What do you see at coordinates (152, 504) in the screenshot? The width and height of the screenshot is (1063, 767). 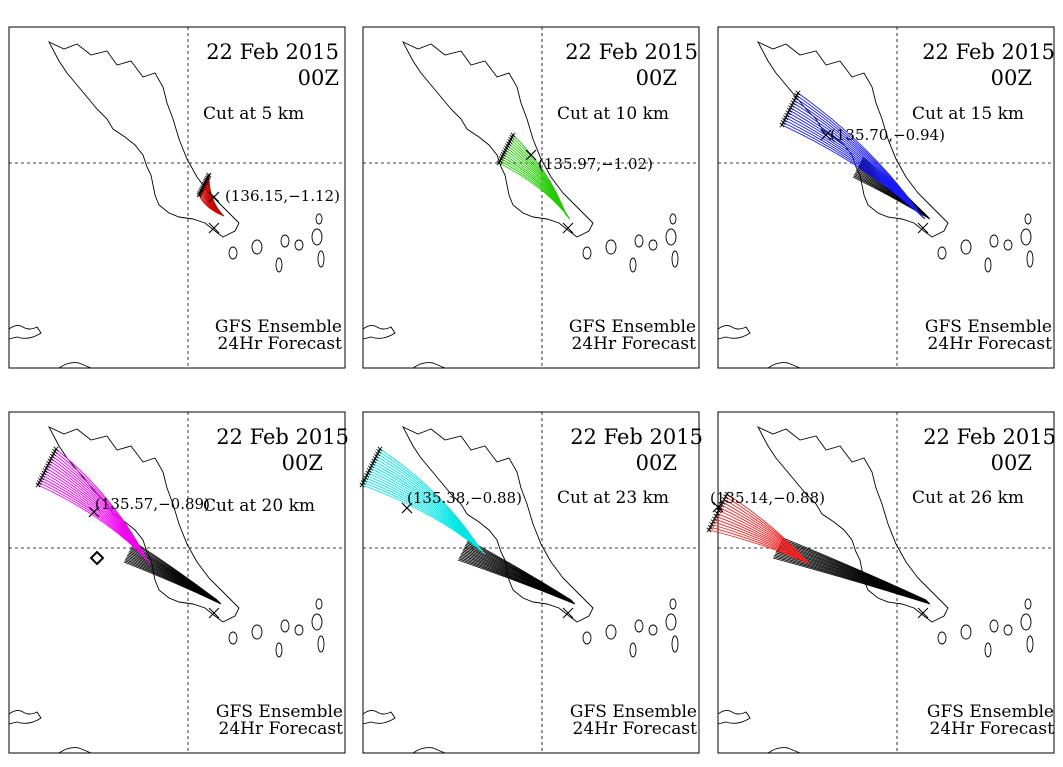 I see `centroid-label: (135.57,−0.89)` at bounding box center [152, 504].